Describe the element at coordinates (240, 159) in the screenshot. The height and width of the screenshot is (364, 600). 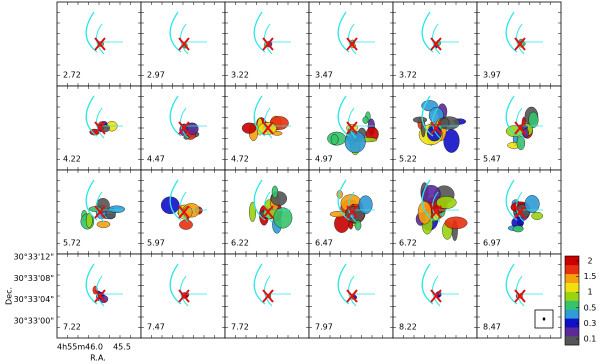
I see `channel-label: 4.72` at that location.